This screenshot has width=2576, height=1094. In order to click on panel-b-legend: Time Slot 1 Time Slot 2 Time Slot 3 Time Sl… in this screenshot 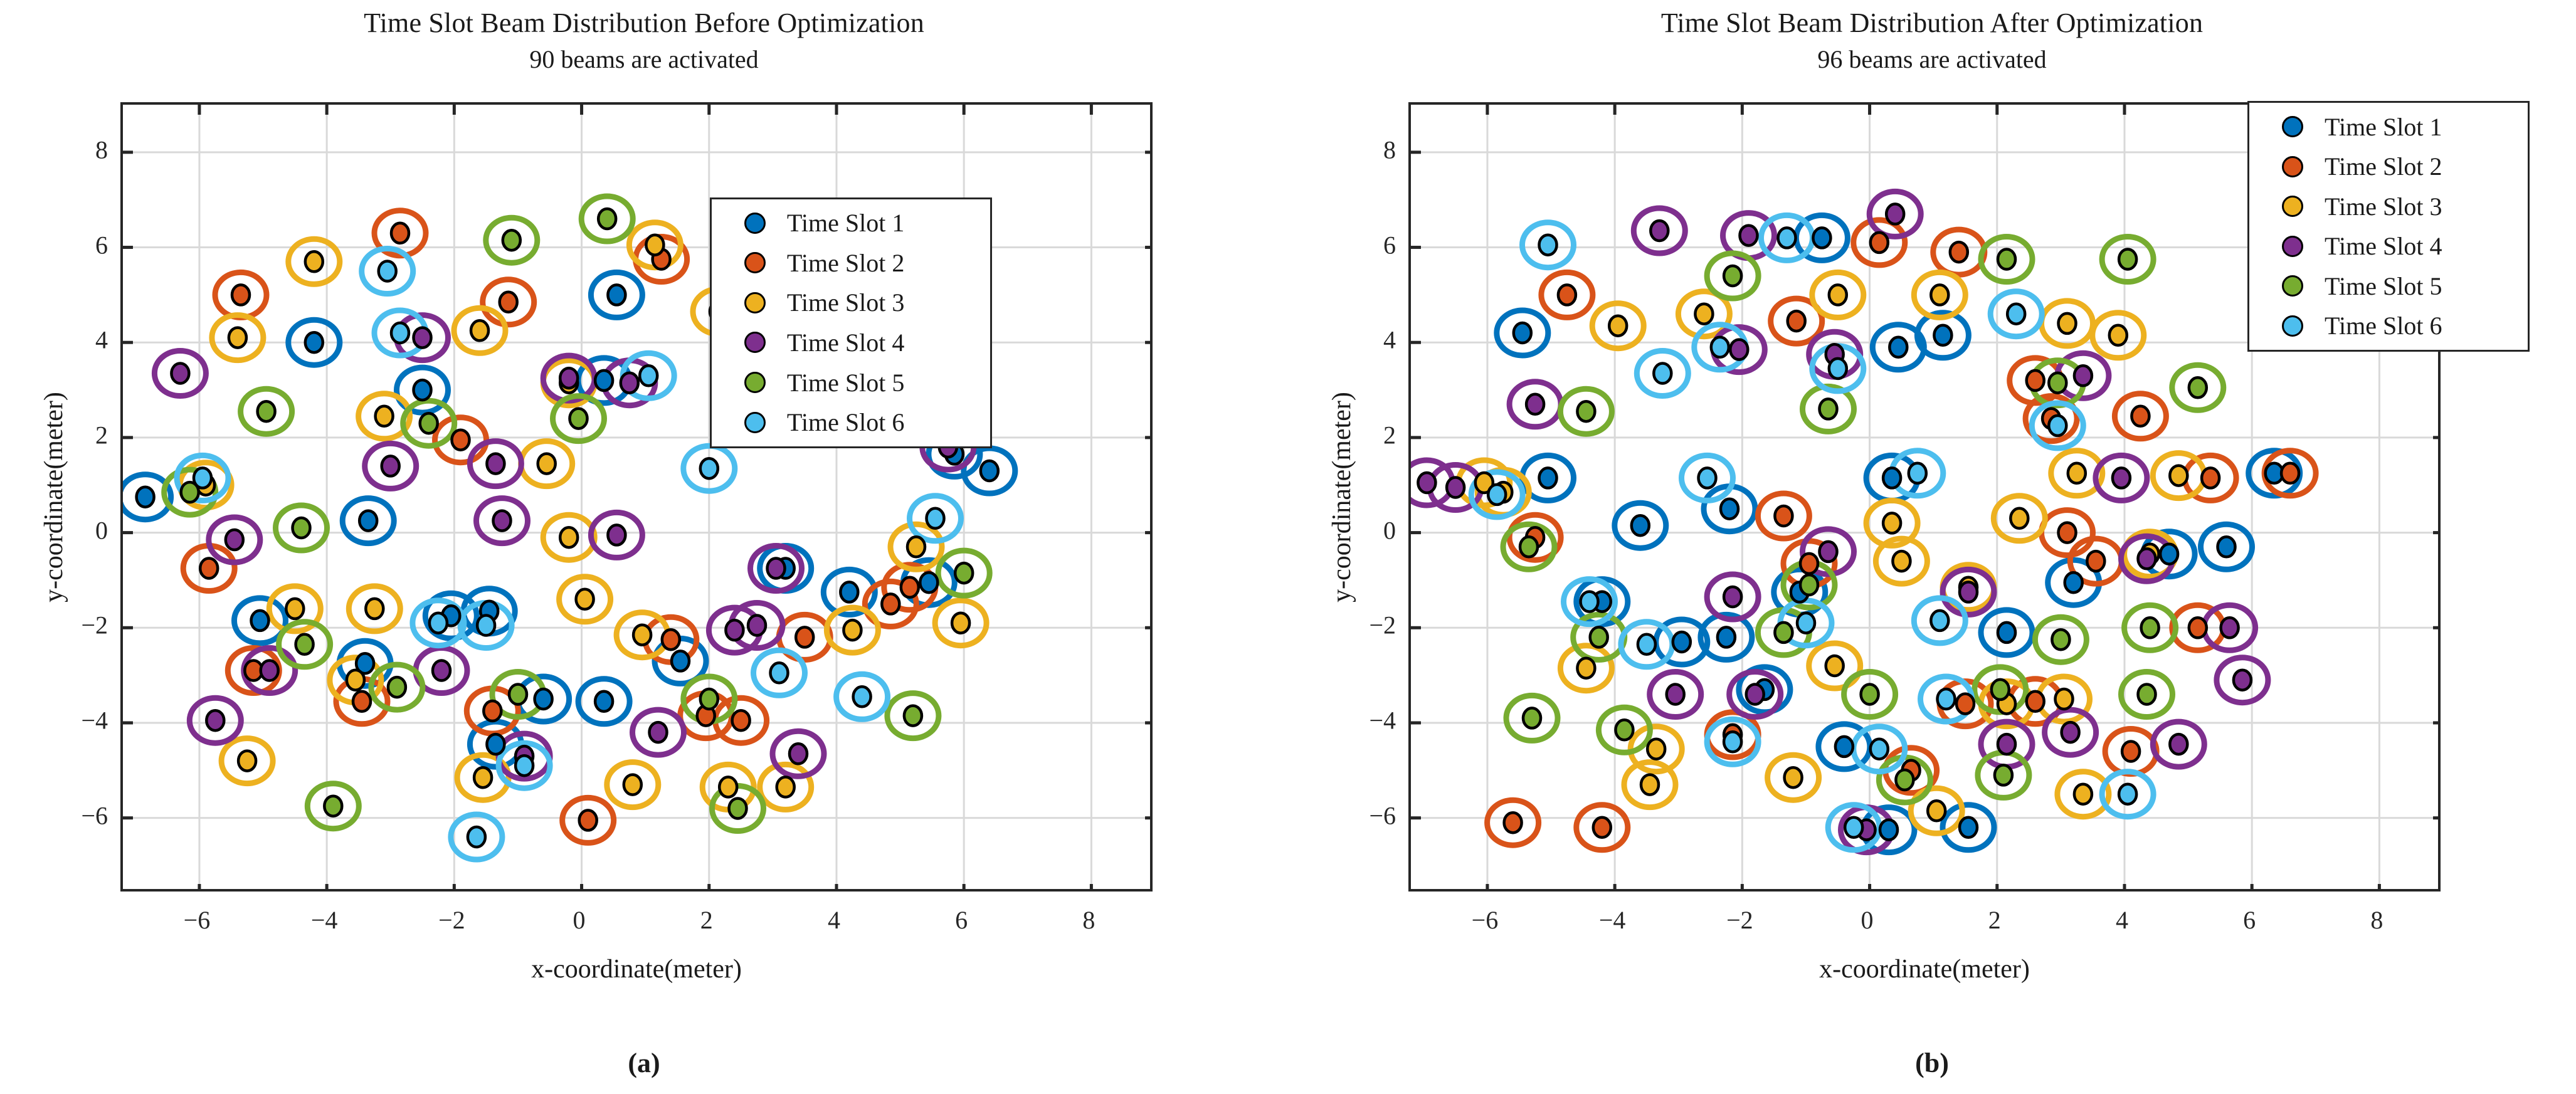, I will do `click(2388, 226)`.